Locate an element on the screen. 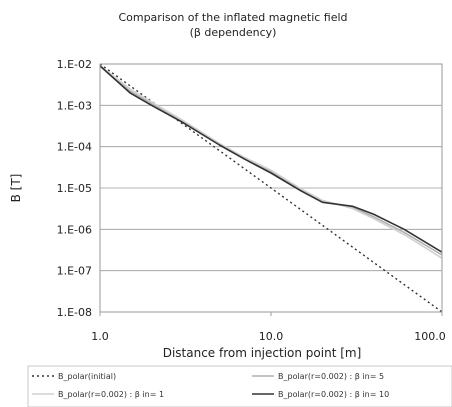 This screenshot has width=452, height=407. y-tick-label: 1.E-04 is located at coordinates (74, 147).